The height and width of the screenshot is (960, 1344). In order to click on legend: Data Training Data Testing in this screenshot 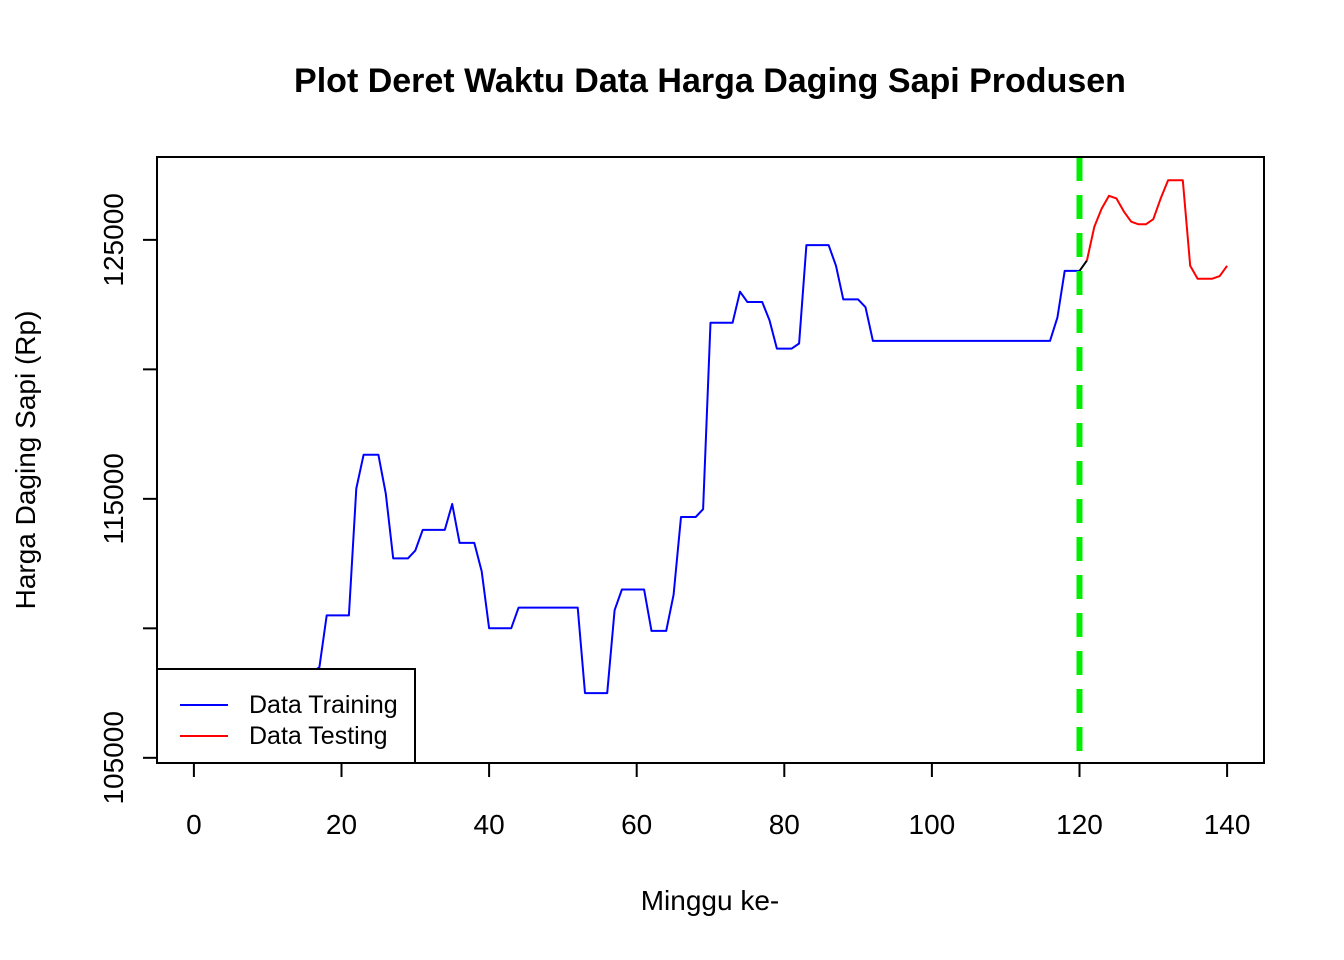, I will do `click(286, 716)`.